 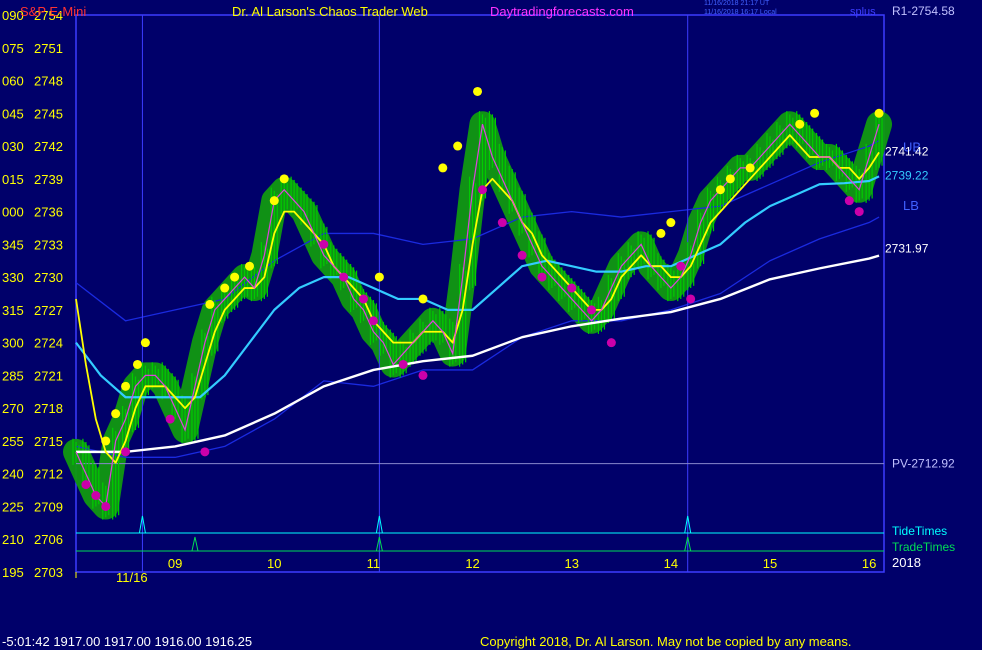 I want to click on y-tick-right: 2703, so click(x=48, y=572).